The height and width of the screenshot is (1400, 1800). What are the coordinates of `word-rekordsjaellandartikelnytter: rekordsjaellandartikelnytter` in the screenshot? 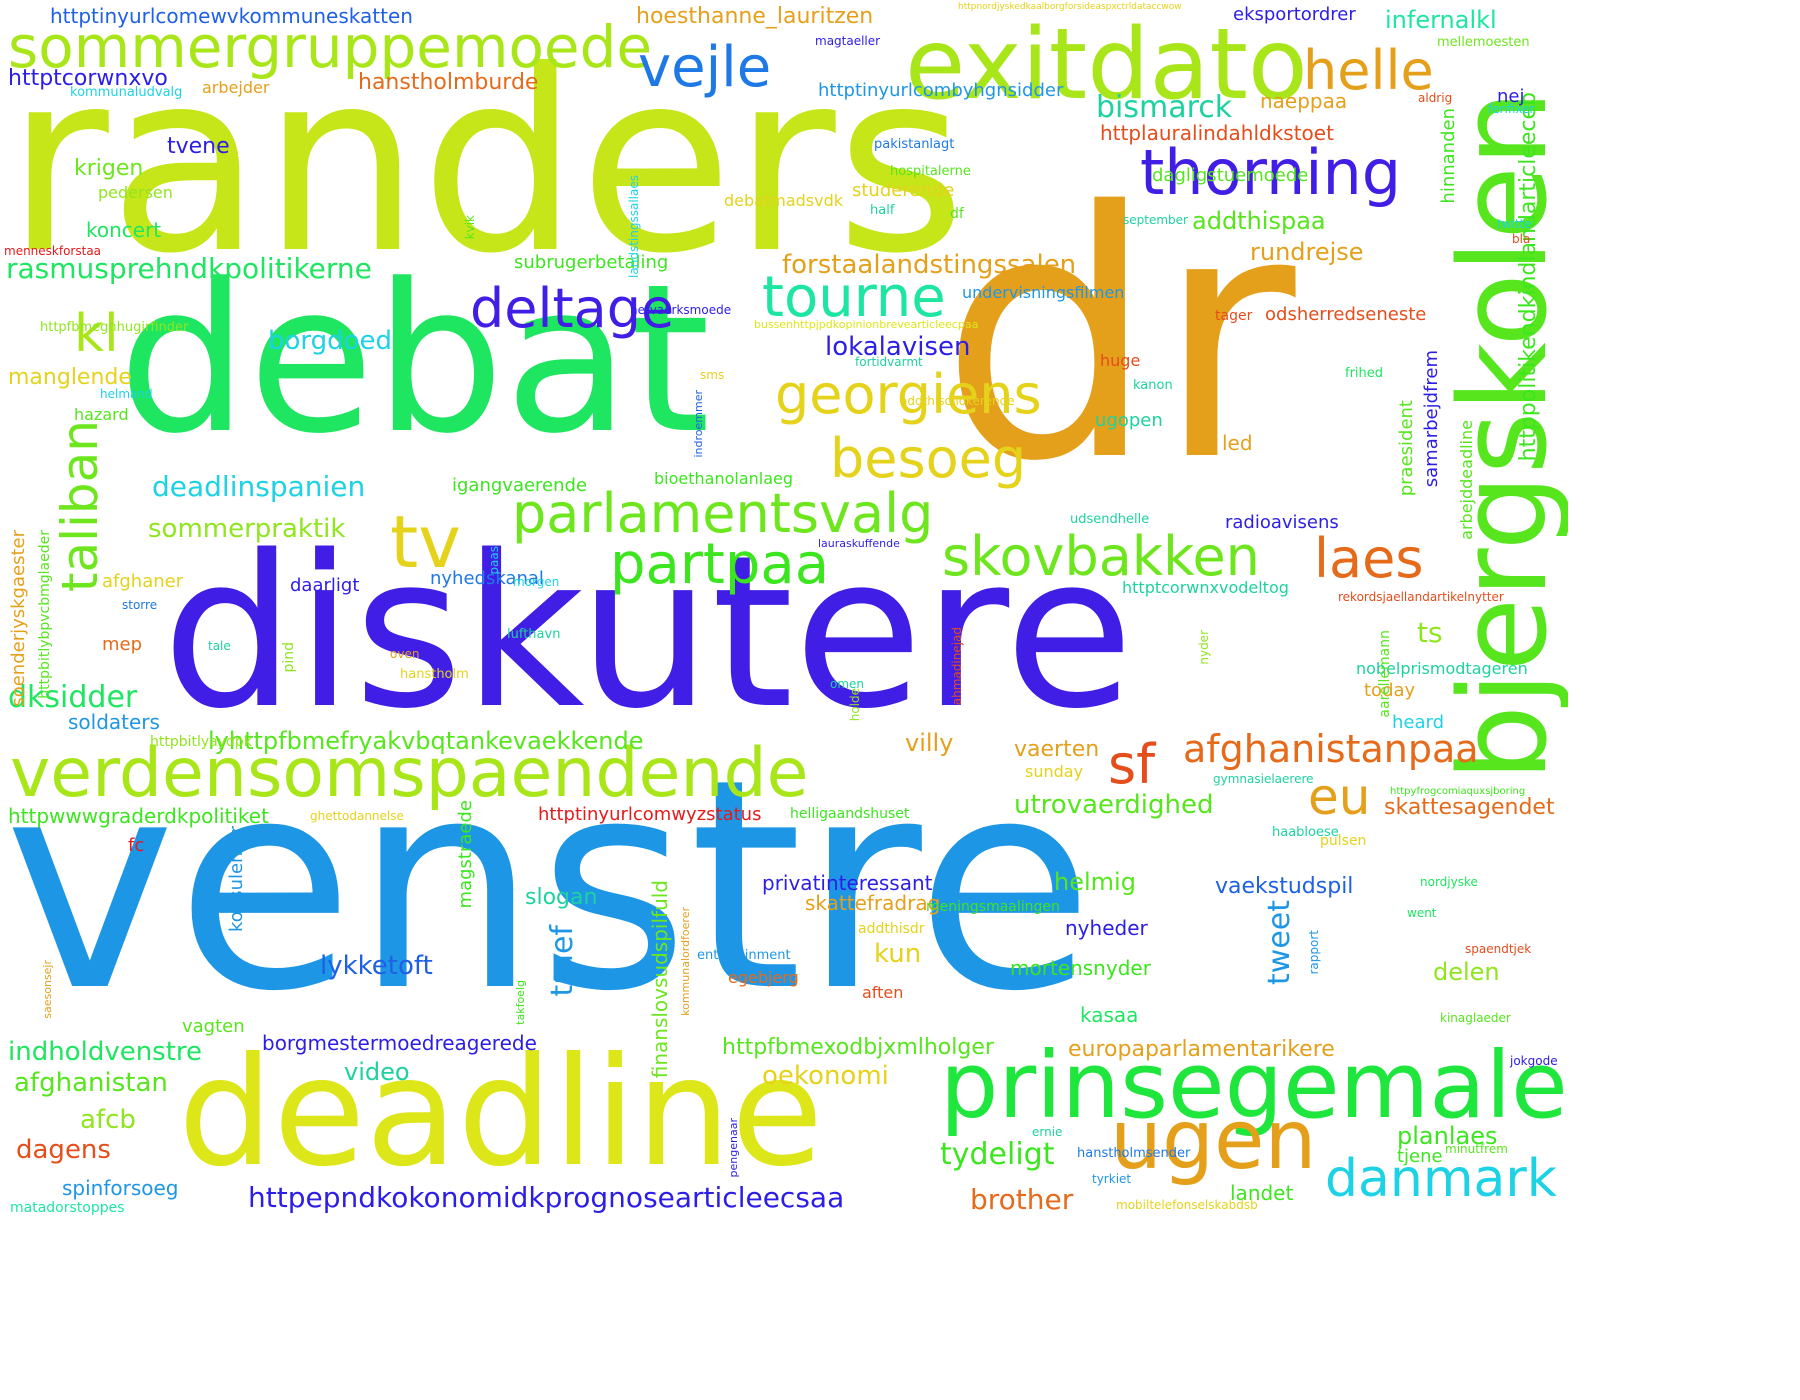 It's located at (1421, 597).